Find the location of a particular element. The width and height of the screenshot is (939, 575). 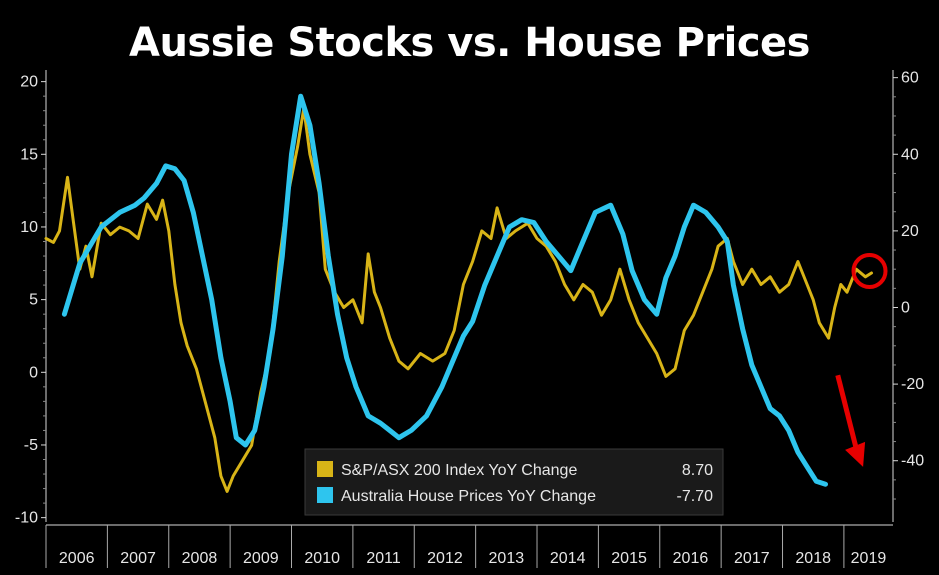

x-axis-tick-label: 2010 is located at coordinates (322, 558).